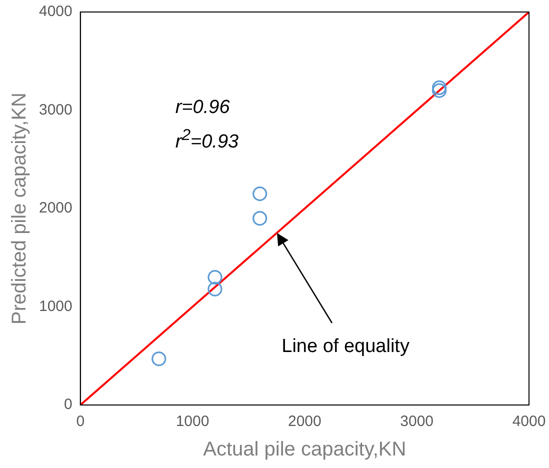 The image size is (549, 468). What do you see at coordinates (305, 421) in the screenshot?
I see `x-tick-label: 2000` at bounding box center [305, 421].